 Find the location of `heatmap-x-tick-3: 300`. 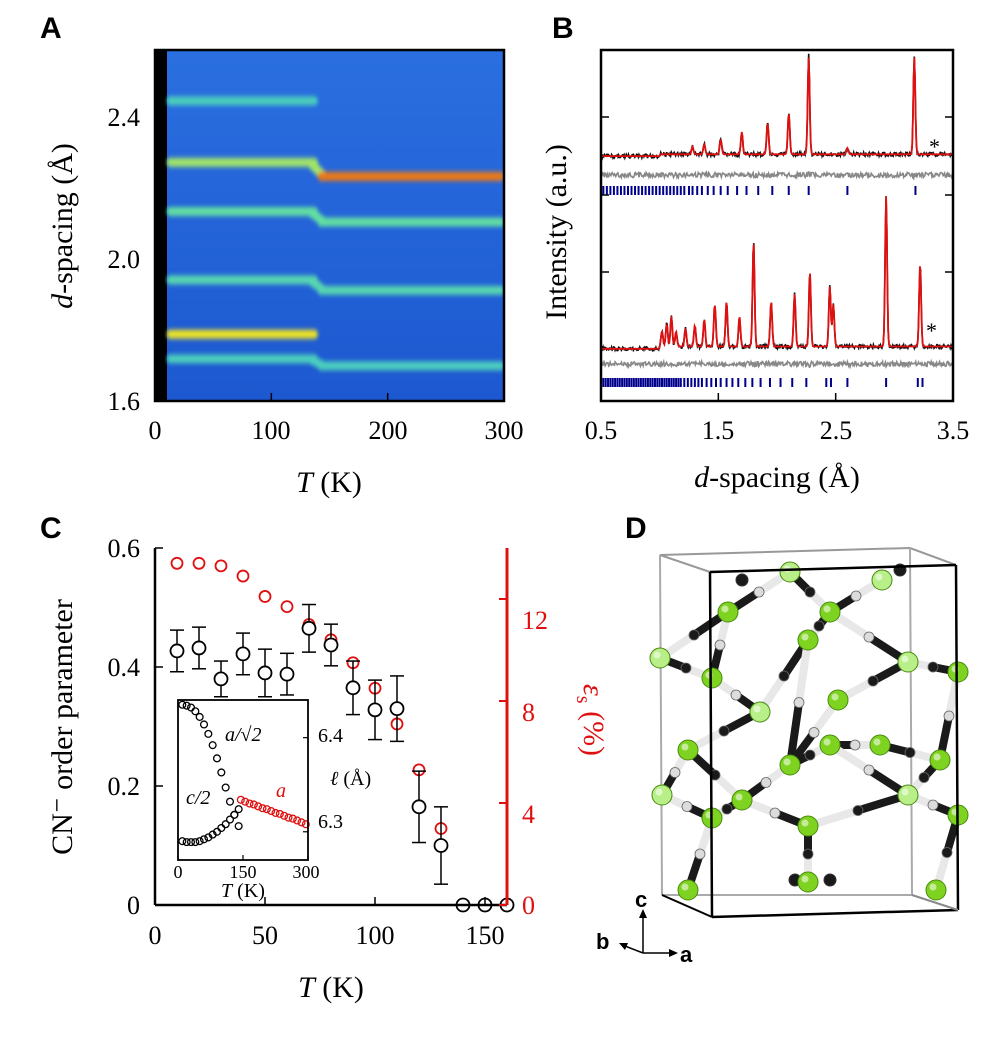

heatmap-x-tick-3: 300 is located at coordinates (504, 430).